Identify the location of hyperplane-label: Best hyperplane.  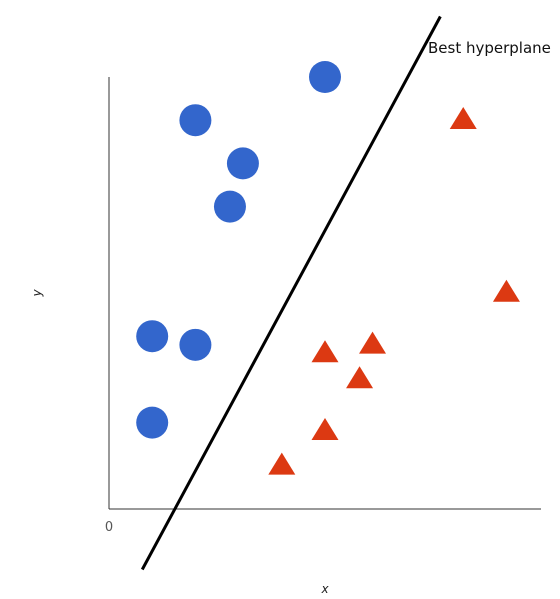
(489, 48).